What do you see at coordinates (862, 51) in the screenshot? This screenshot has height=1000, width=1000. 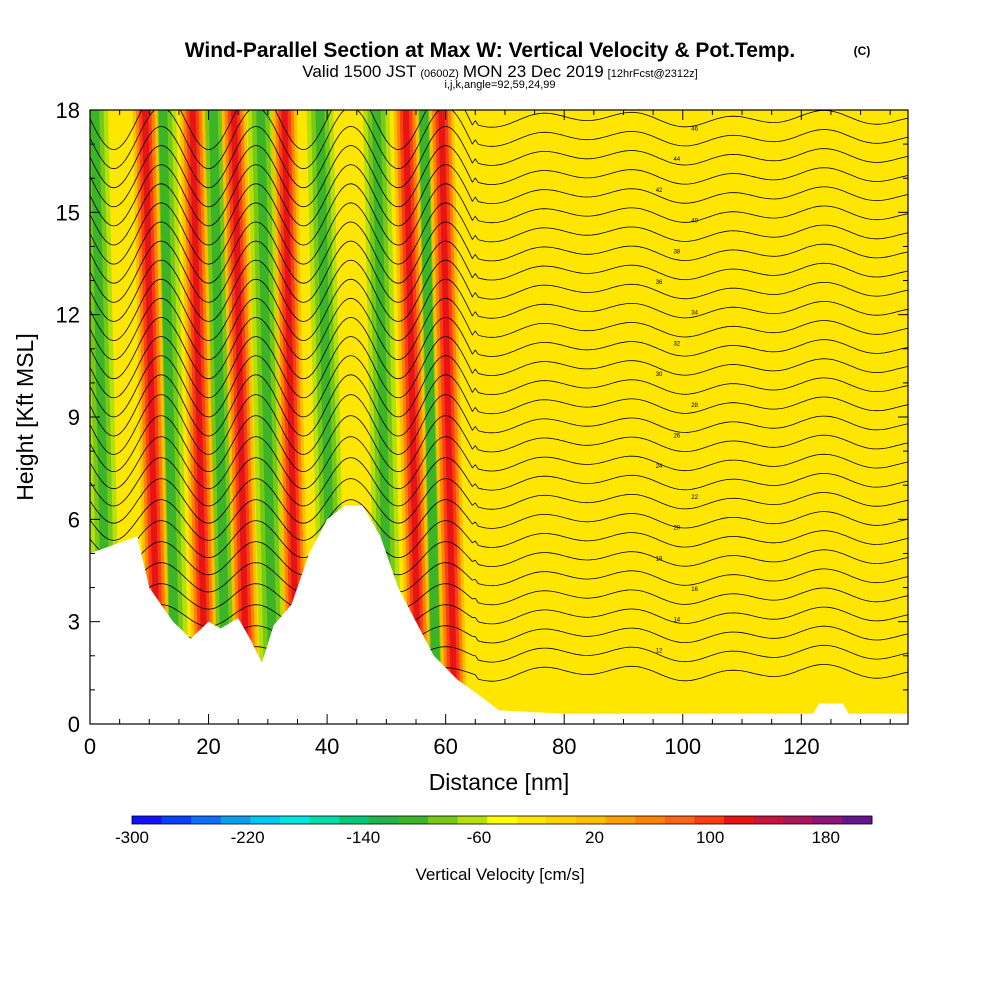 I see `copyright-mark: (C)` at bounding box center [862, 51].